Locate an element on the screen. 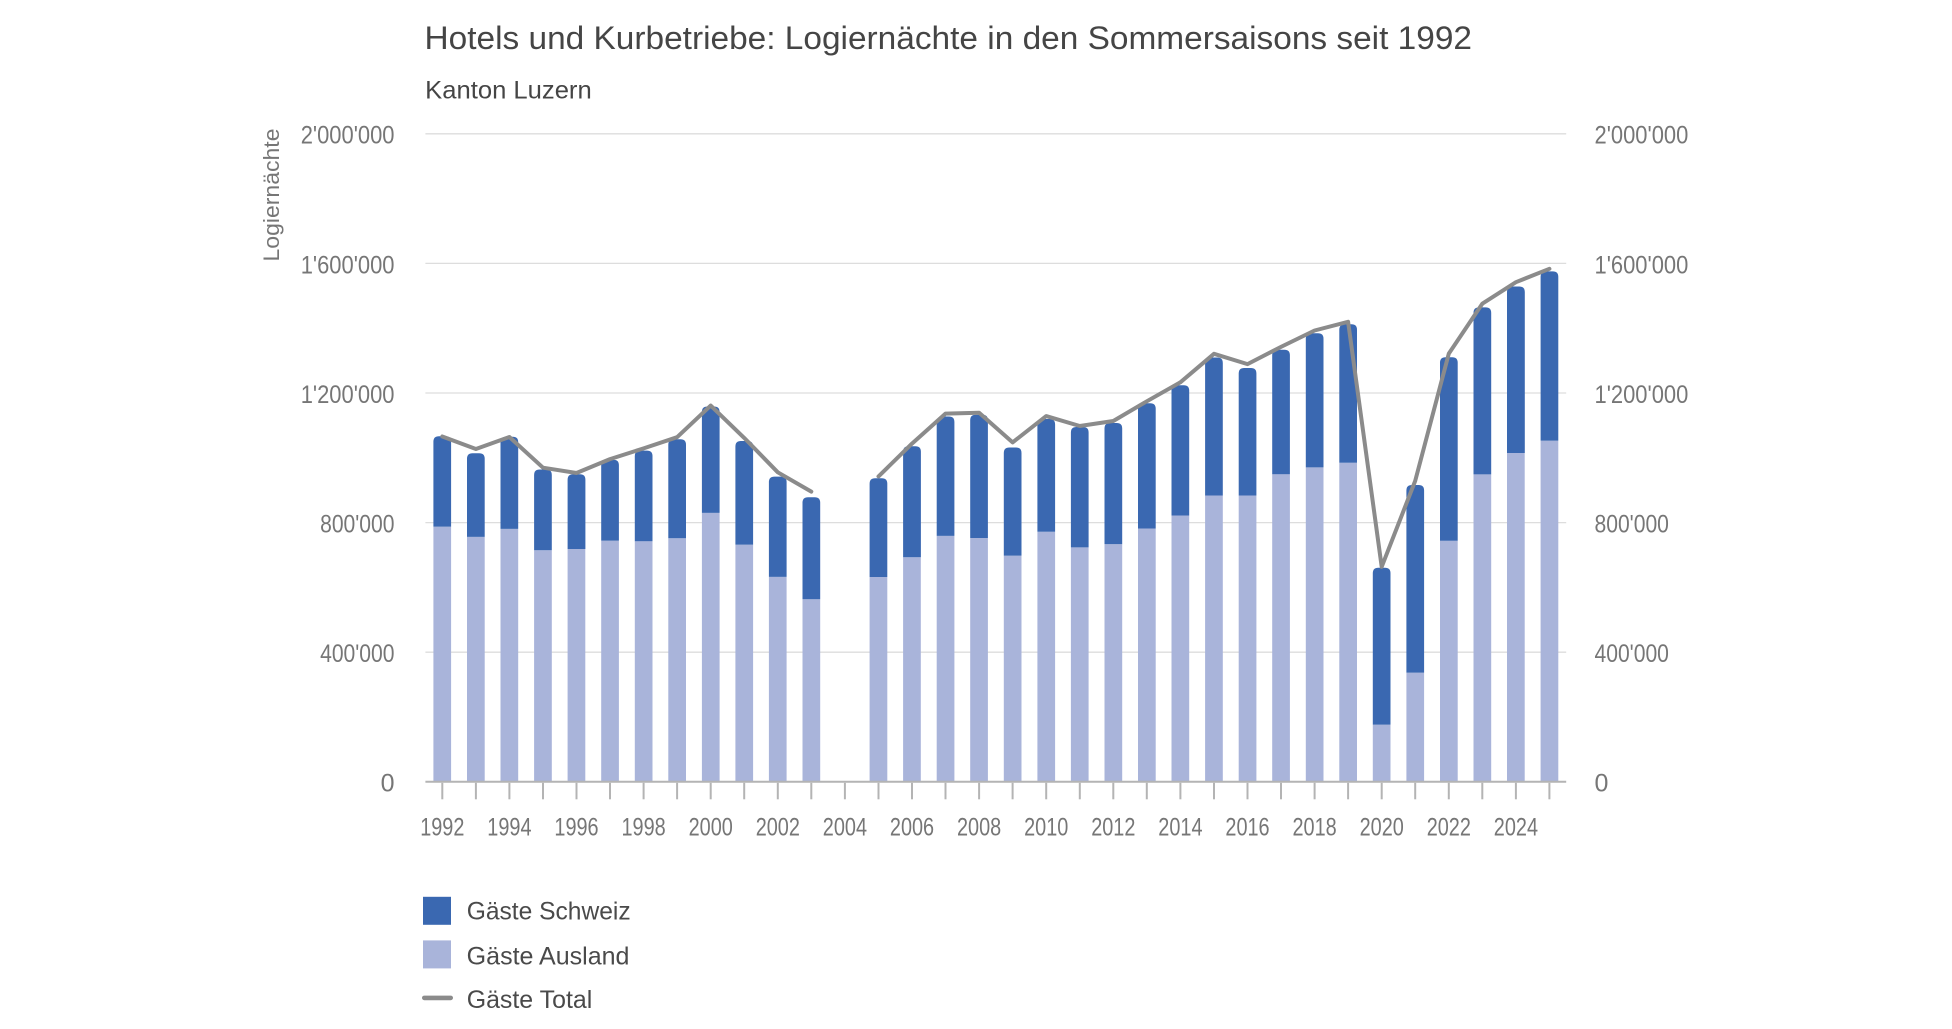  svg-text: 2022 is located at coordinates (1449, 827).